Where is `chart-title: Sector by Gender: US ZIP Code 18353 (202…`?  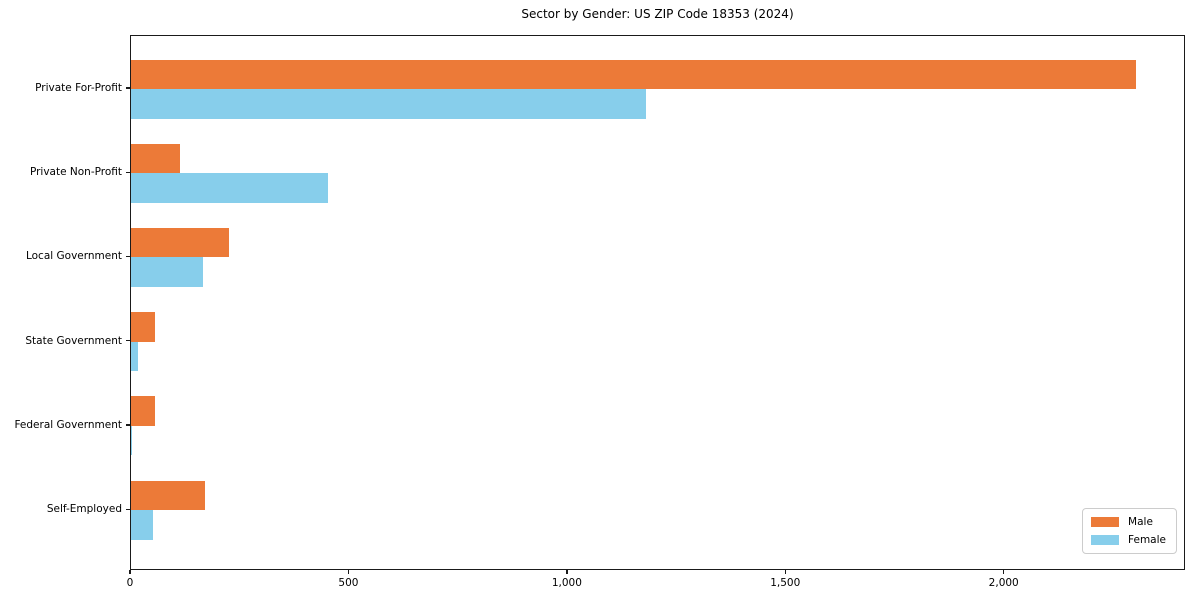
chart-title: Sector by Gender: US ZIP Code 18353 (202… is located at coordinates (657, 14).